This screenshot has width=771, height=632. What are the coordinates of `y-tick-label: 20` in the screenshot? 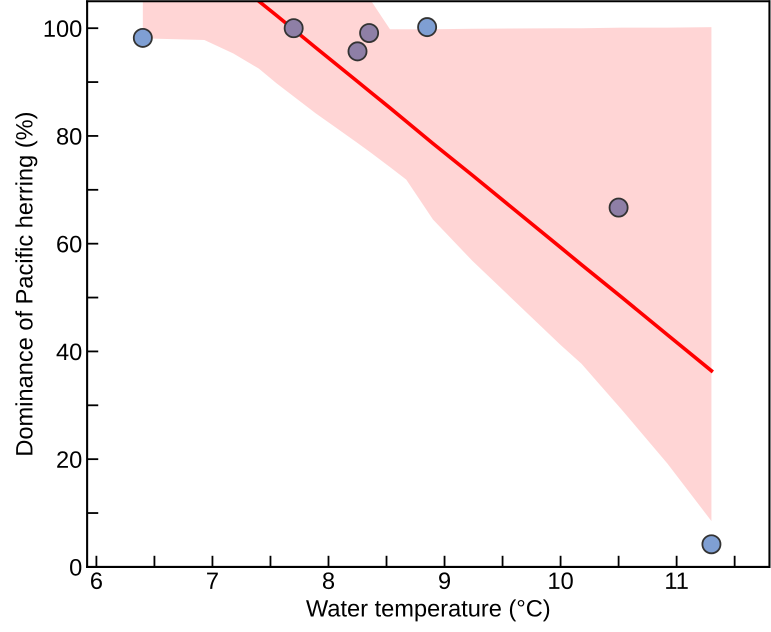 It's located at (69, 459).